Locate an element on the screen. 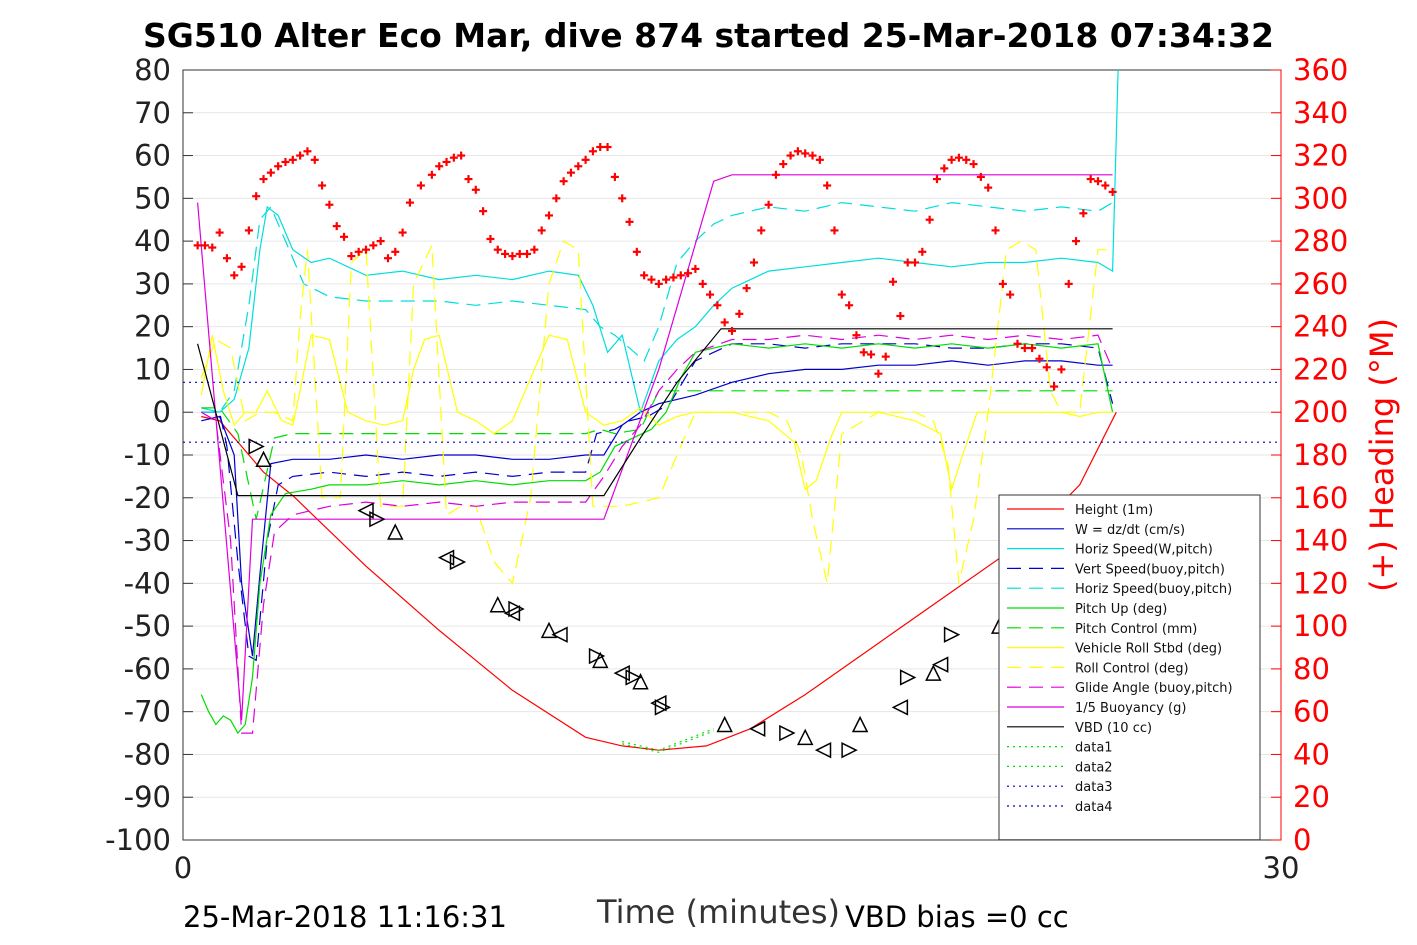 This screenshot has height=945, width=1417. y2-tick-label: 100 is located at coordinates (1320, 626).